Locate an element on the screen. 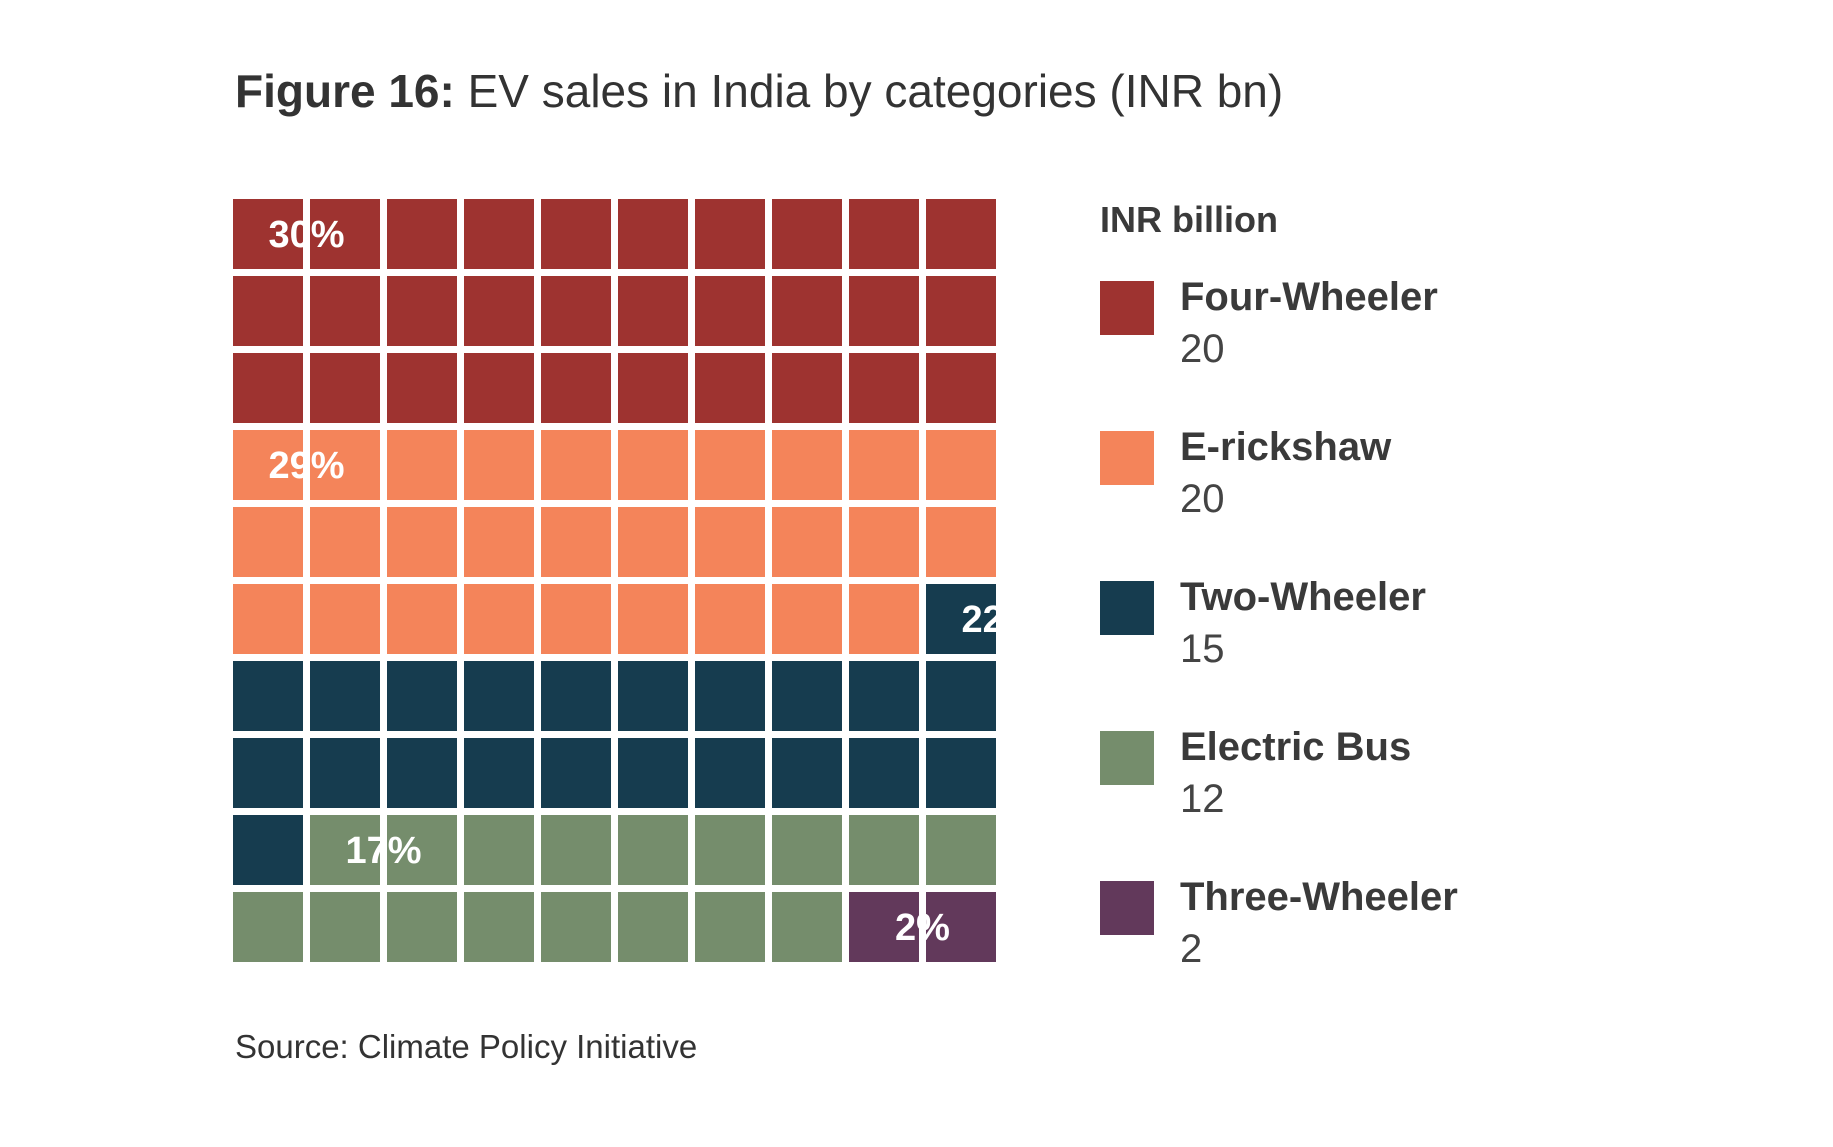 This screenshot has width=1833, height=1147. percent-label-four-wheeler: 30% is located at coordinates (306, 235).